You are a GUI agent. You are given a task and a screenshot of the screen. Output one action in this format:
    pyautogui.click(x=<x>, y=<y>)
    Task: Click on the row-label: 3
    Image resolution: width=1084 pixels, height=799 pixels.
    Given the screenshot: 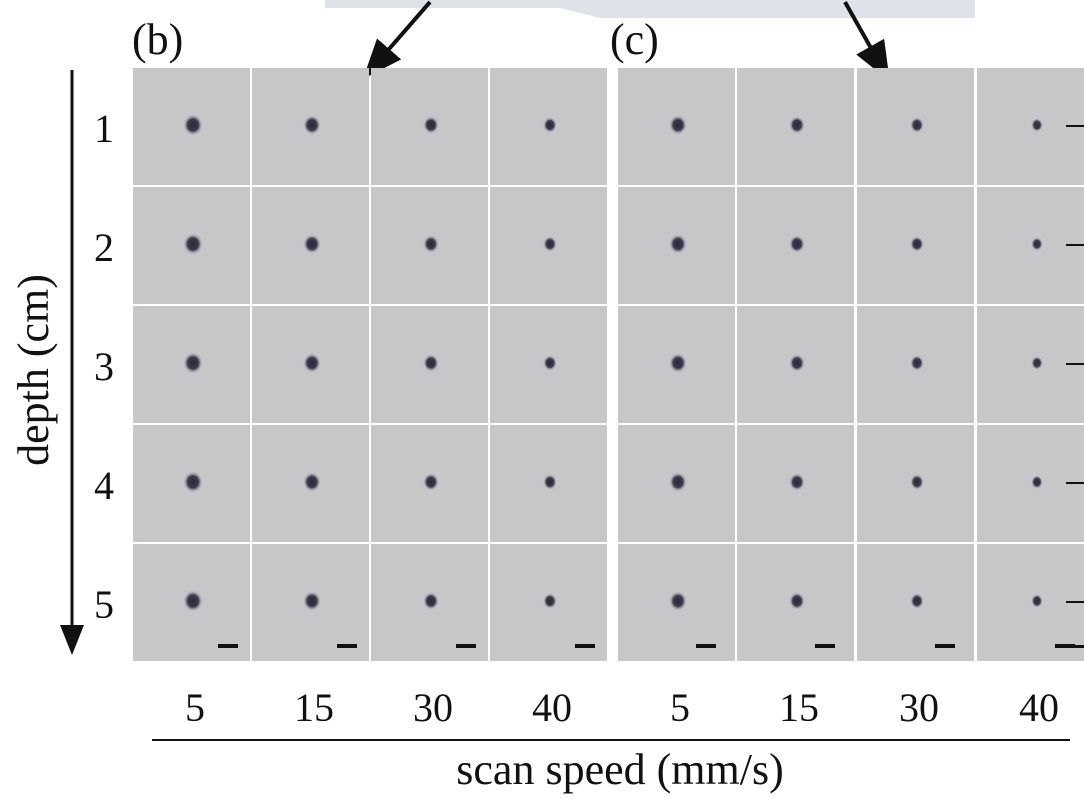 What is the action you would take?
    pyautogui.click(x=104, y=366)
    